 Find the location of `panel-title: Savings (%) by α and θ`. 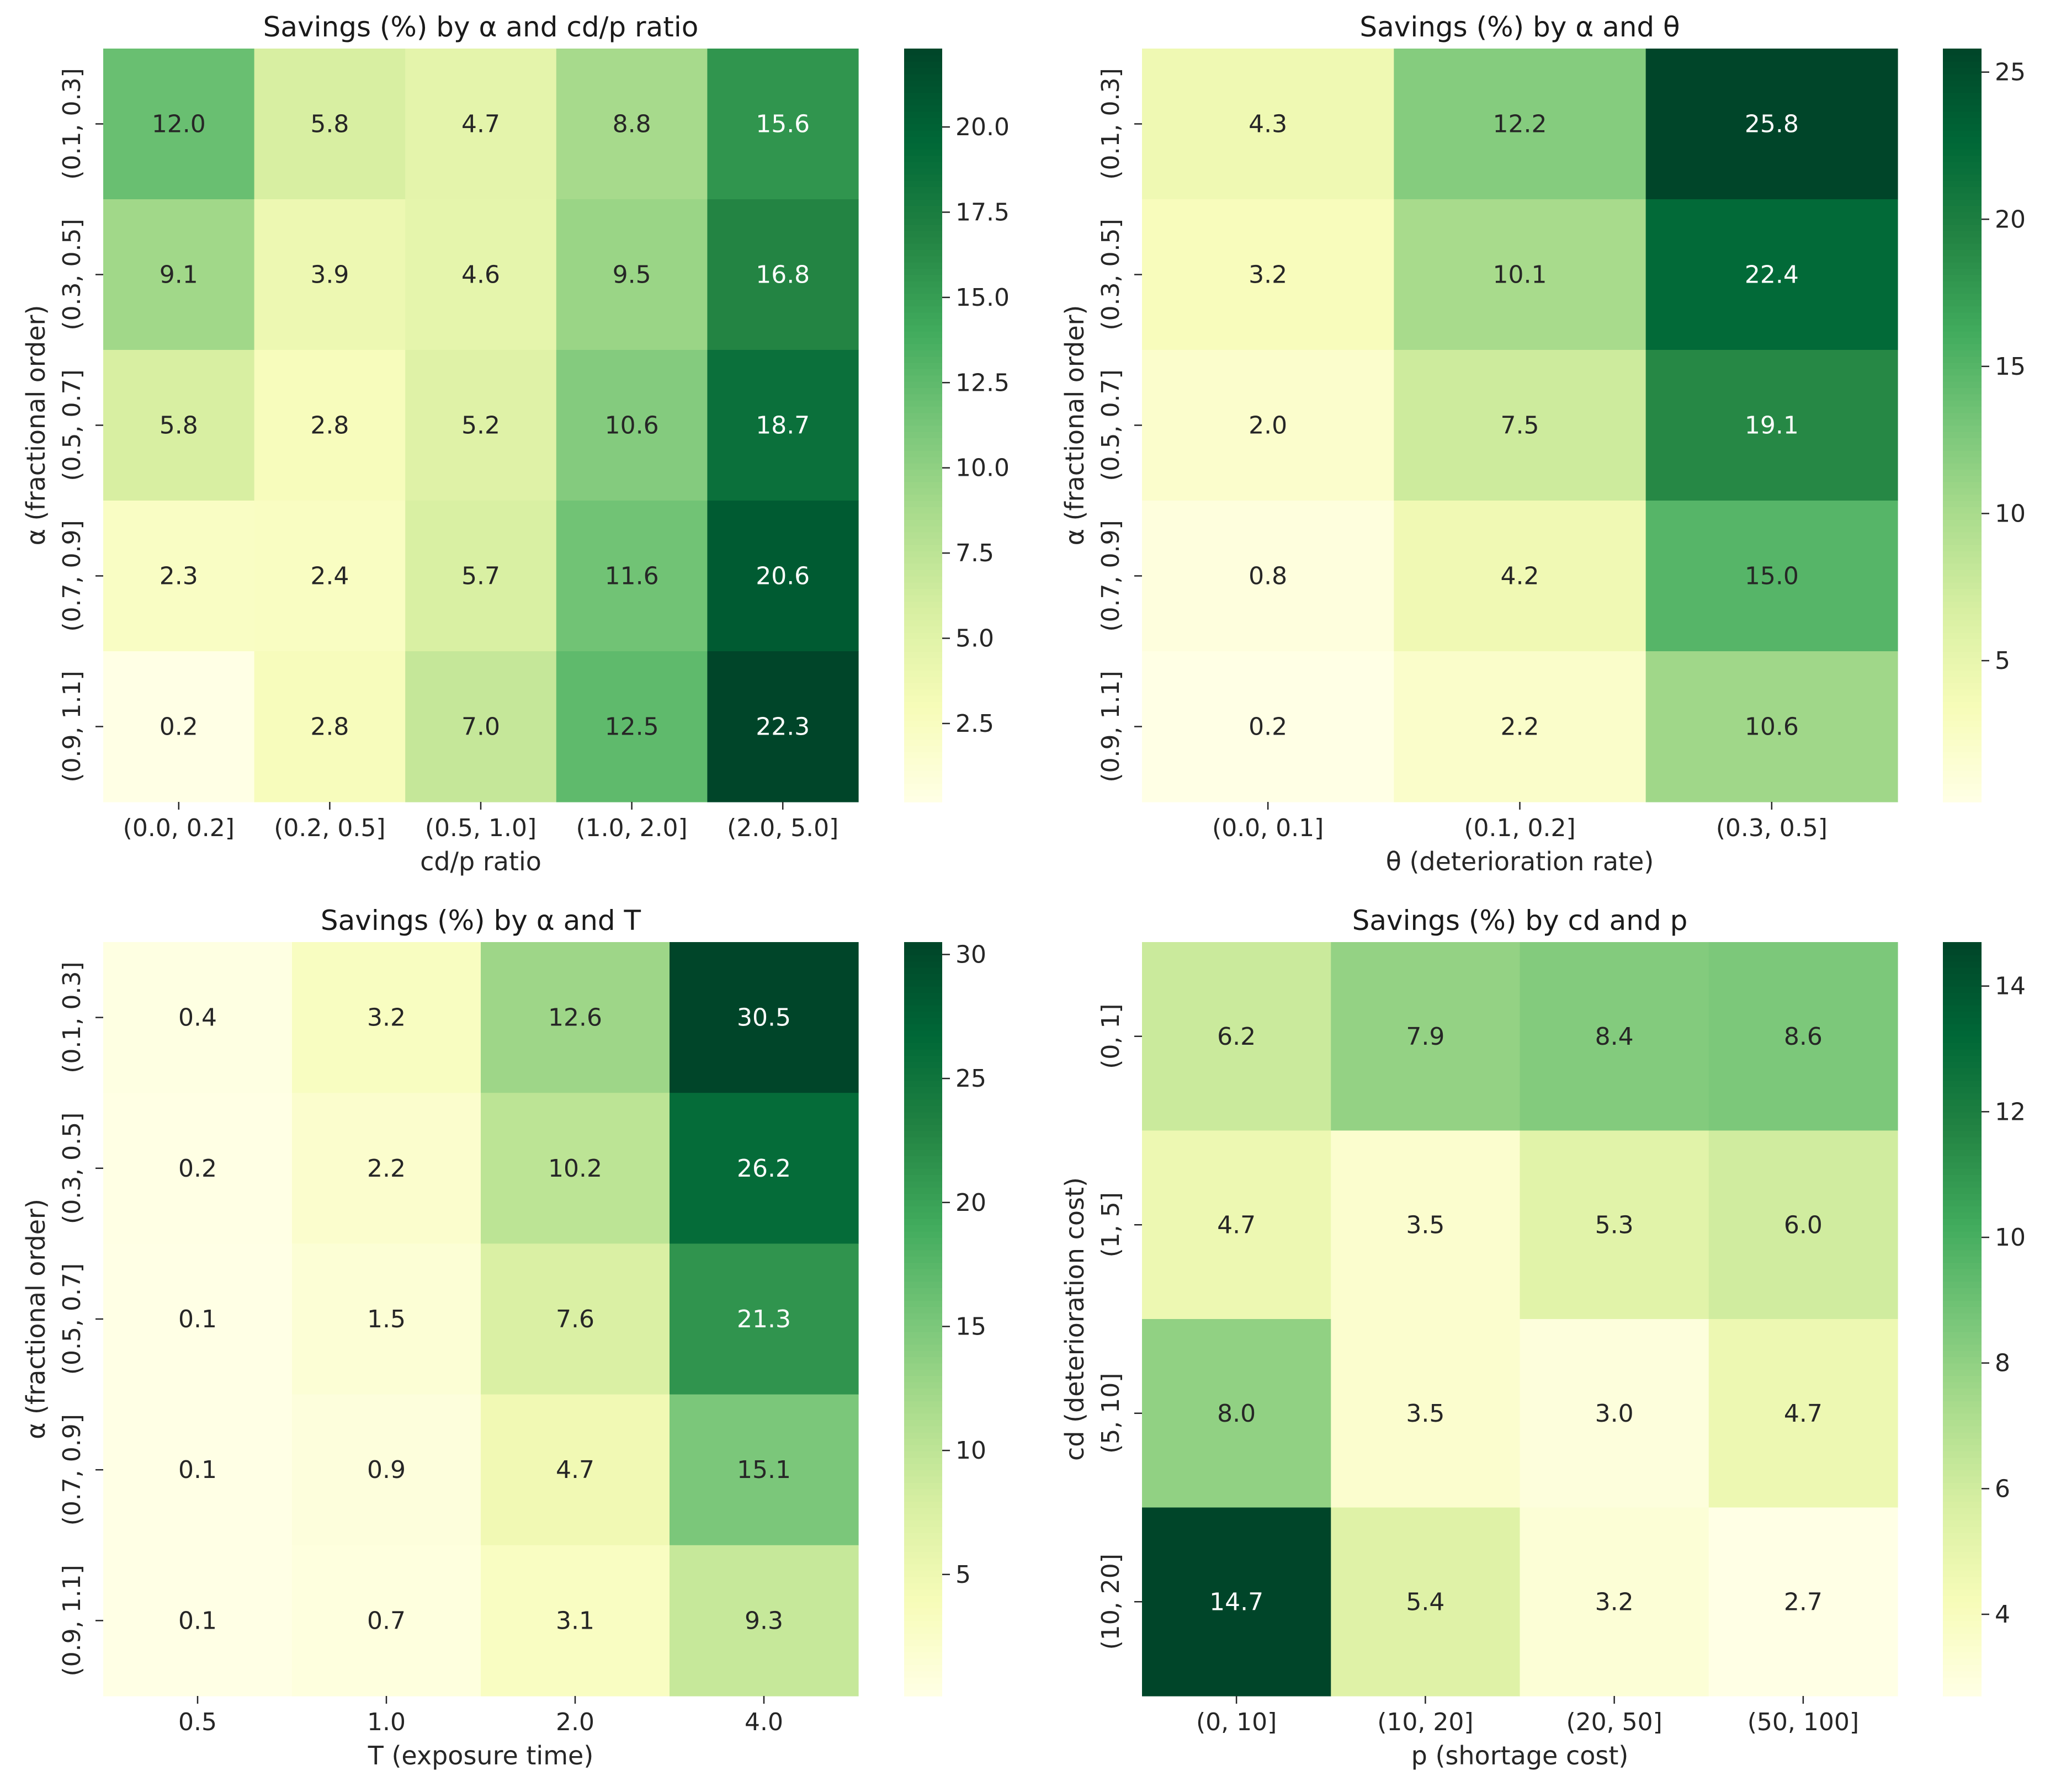

panel-title: Savings (%) by α and θ is located at coordinates (1519, 27).